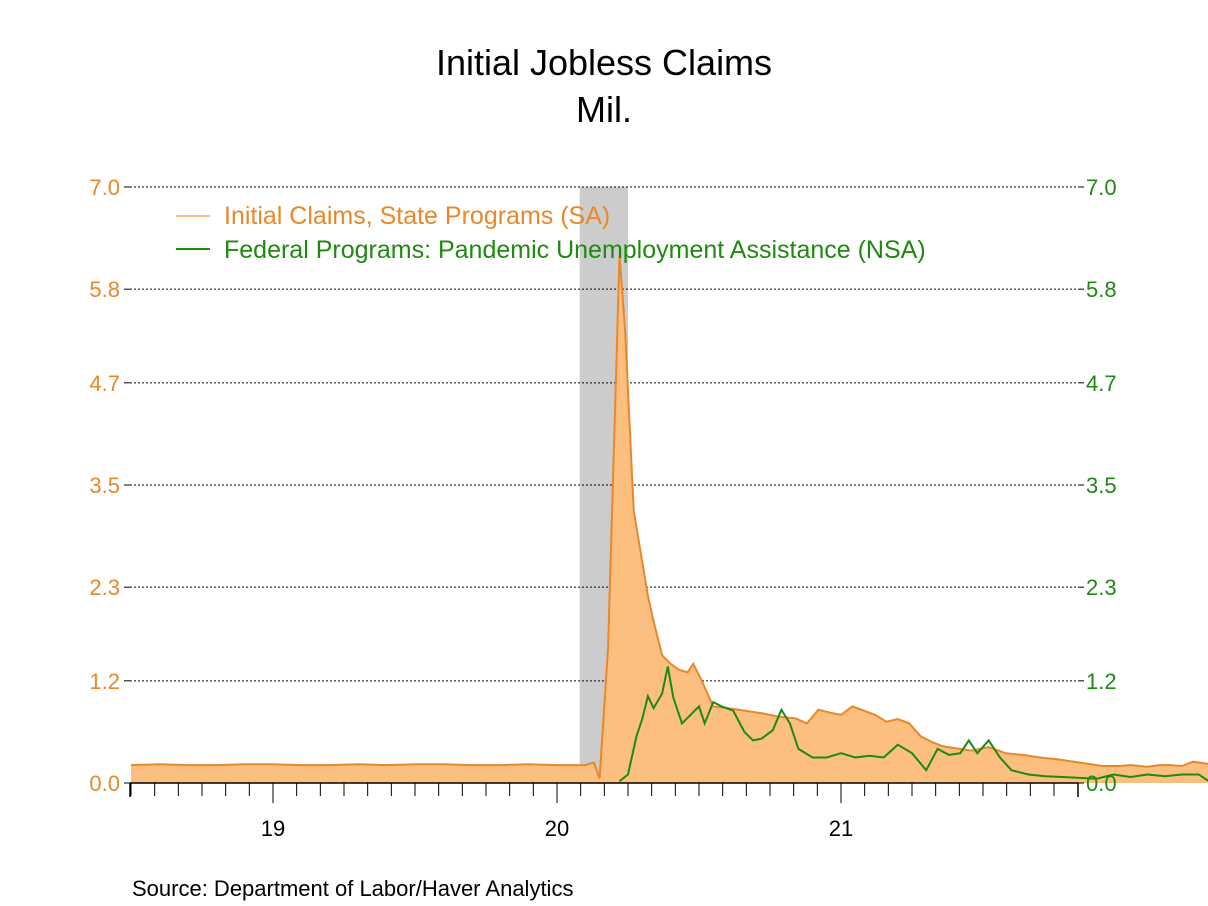 This screenshot has height=906, width=1208. What do you see at coordinates (1101, 383) in the screenshot?
I see `right-tick-label-2: 4.7` at bounding box center [1101, 383].